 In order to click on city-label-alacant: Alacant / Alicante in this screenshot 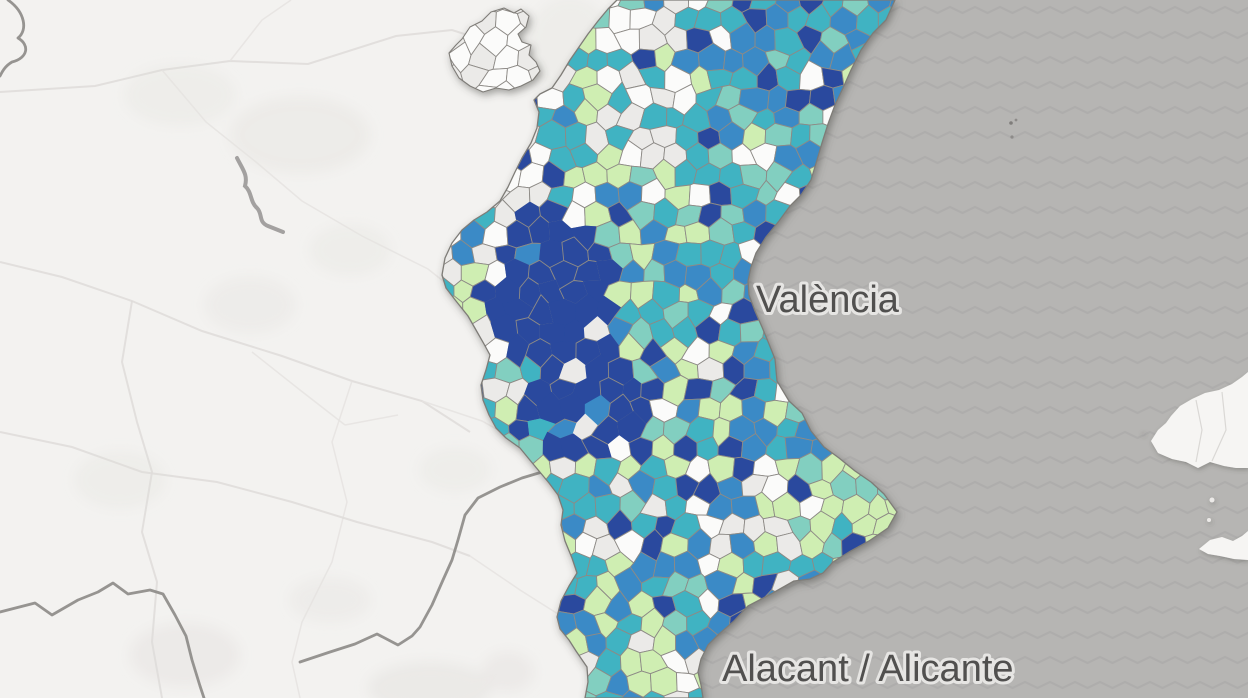, I will do `click(868, 669)`.